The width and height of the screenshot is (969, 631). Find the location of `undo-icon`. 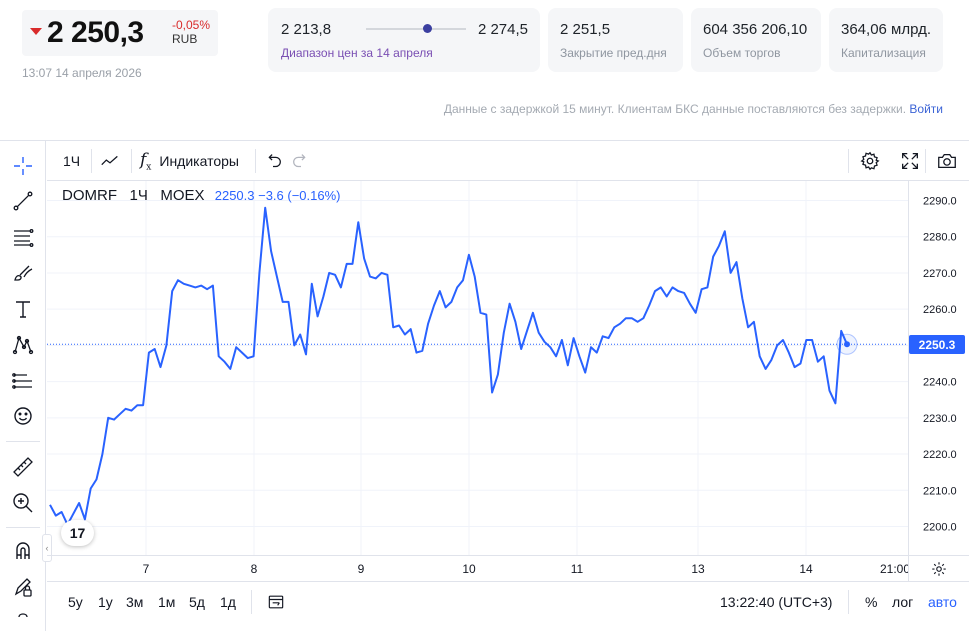

undo-icon is located at coordinates (273, 161).